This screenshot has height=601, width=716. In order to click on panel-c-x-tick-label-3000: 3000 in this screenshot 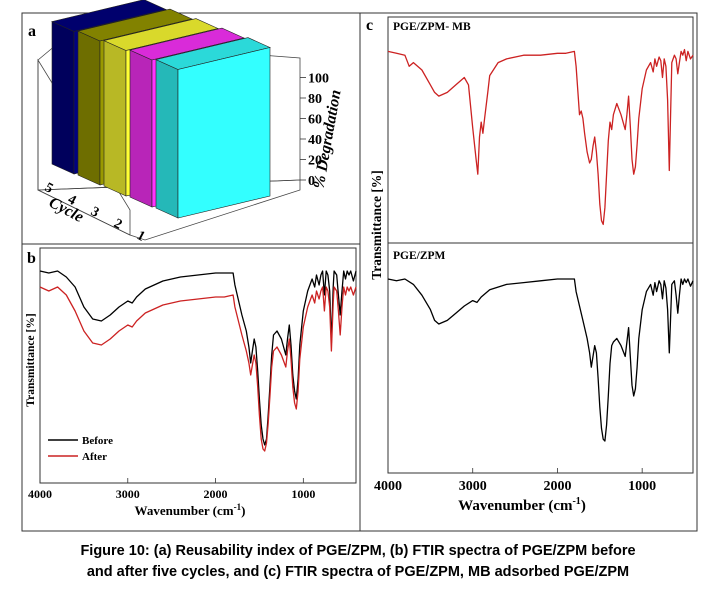, I will do `click(473, 486)`.